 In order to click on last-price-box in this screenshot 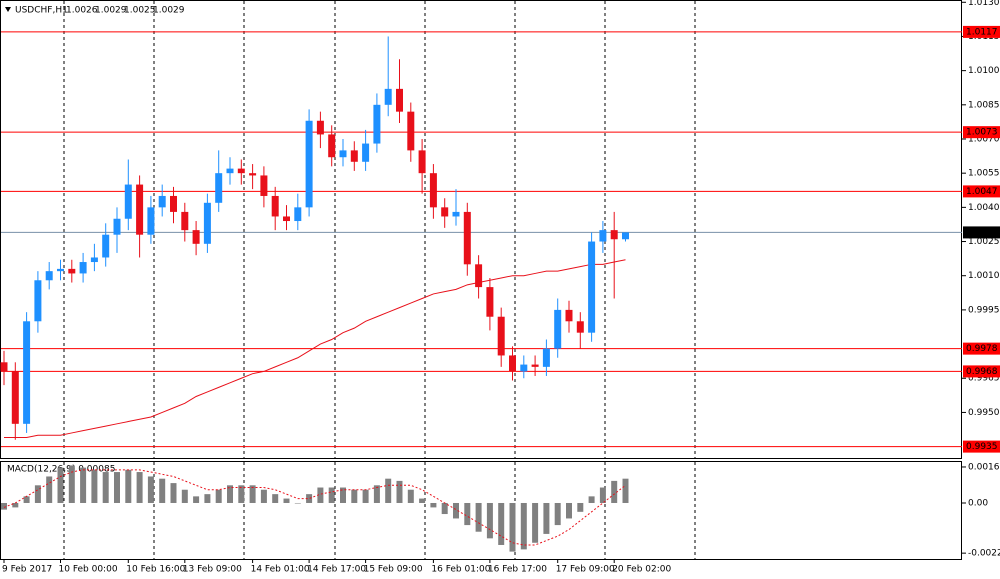, I will do `click(981, 232)`.